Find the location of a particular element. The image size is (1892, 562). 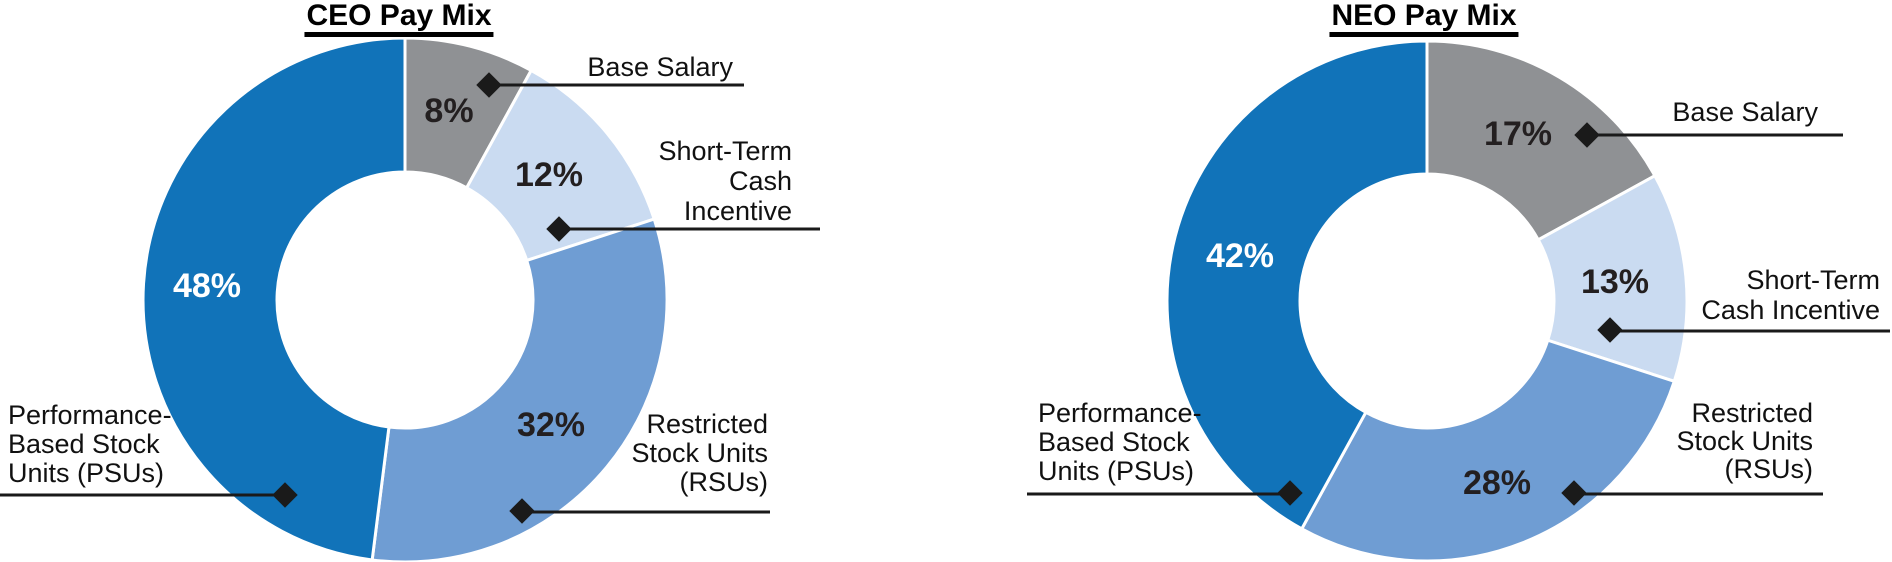

neo-short-term-percent: 13% is located at coordinates (1615, 282).